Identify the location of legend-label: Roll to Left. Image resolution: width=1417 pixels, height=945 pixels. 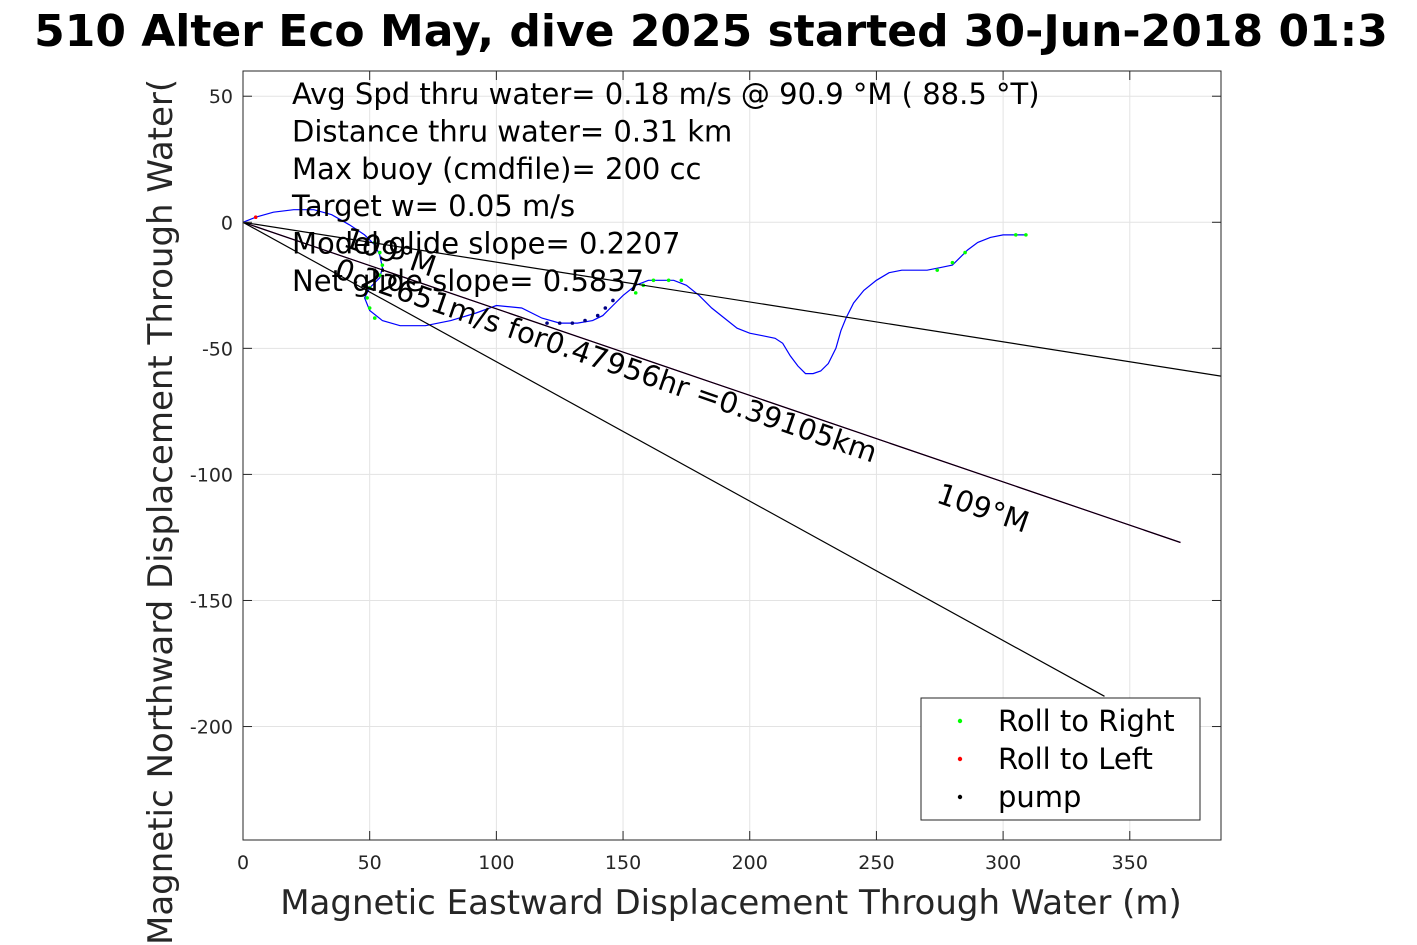
(1075, 759).